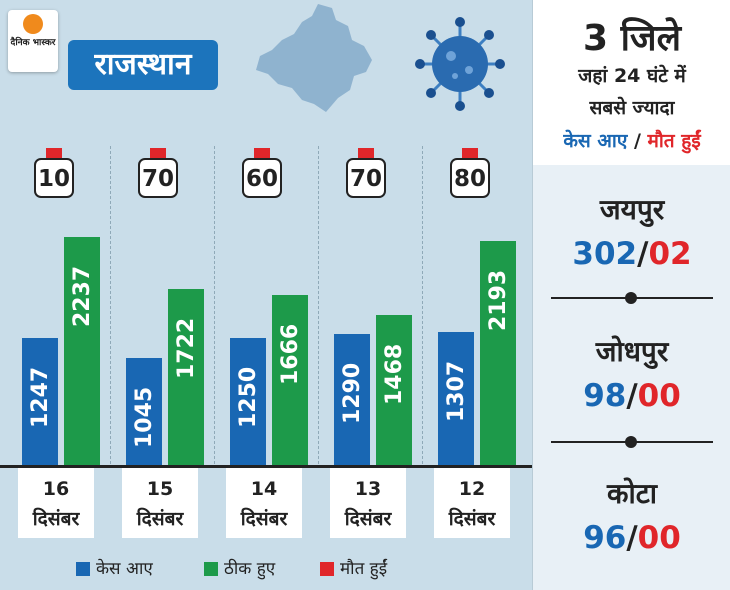 This screenshot has height=590, width=730. What do you see at coordinates (632, 209) in the screenshot?
I see `district-name: जयपुर` at bounding box center [632, 209].